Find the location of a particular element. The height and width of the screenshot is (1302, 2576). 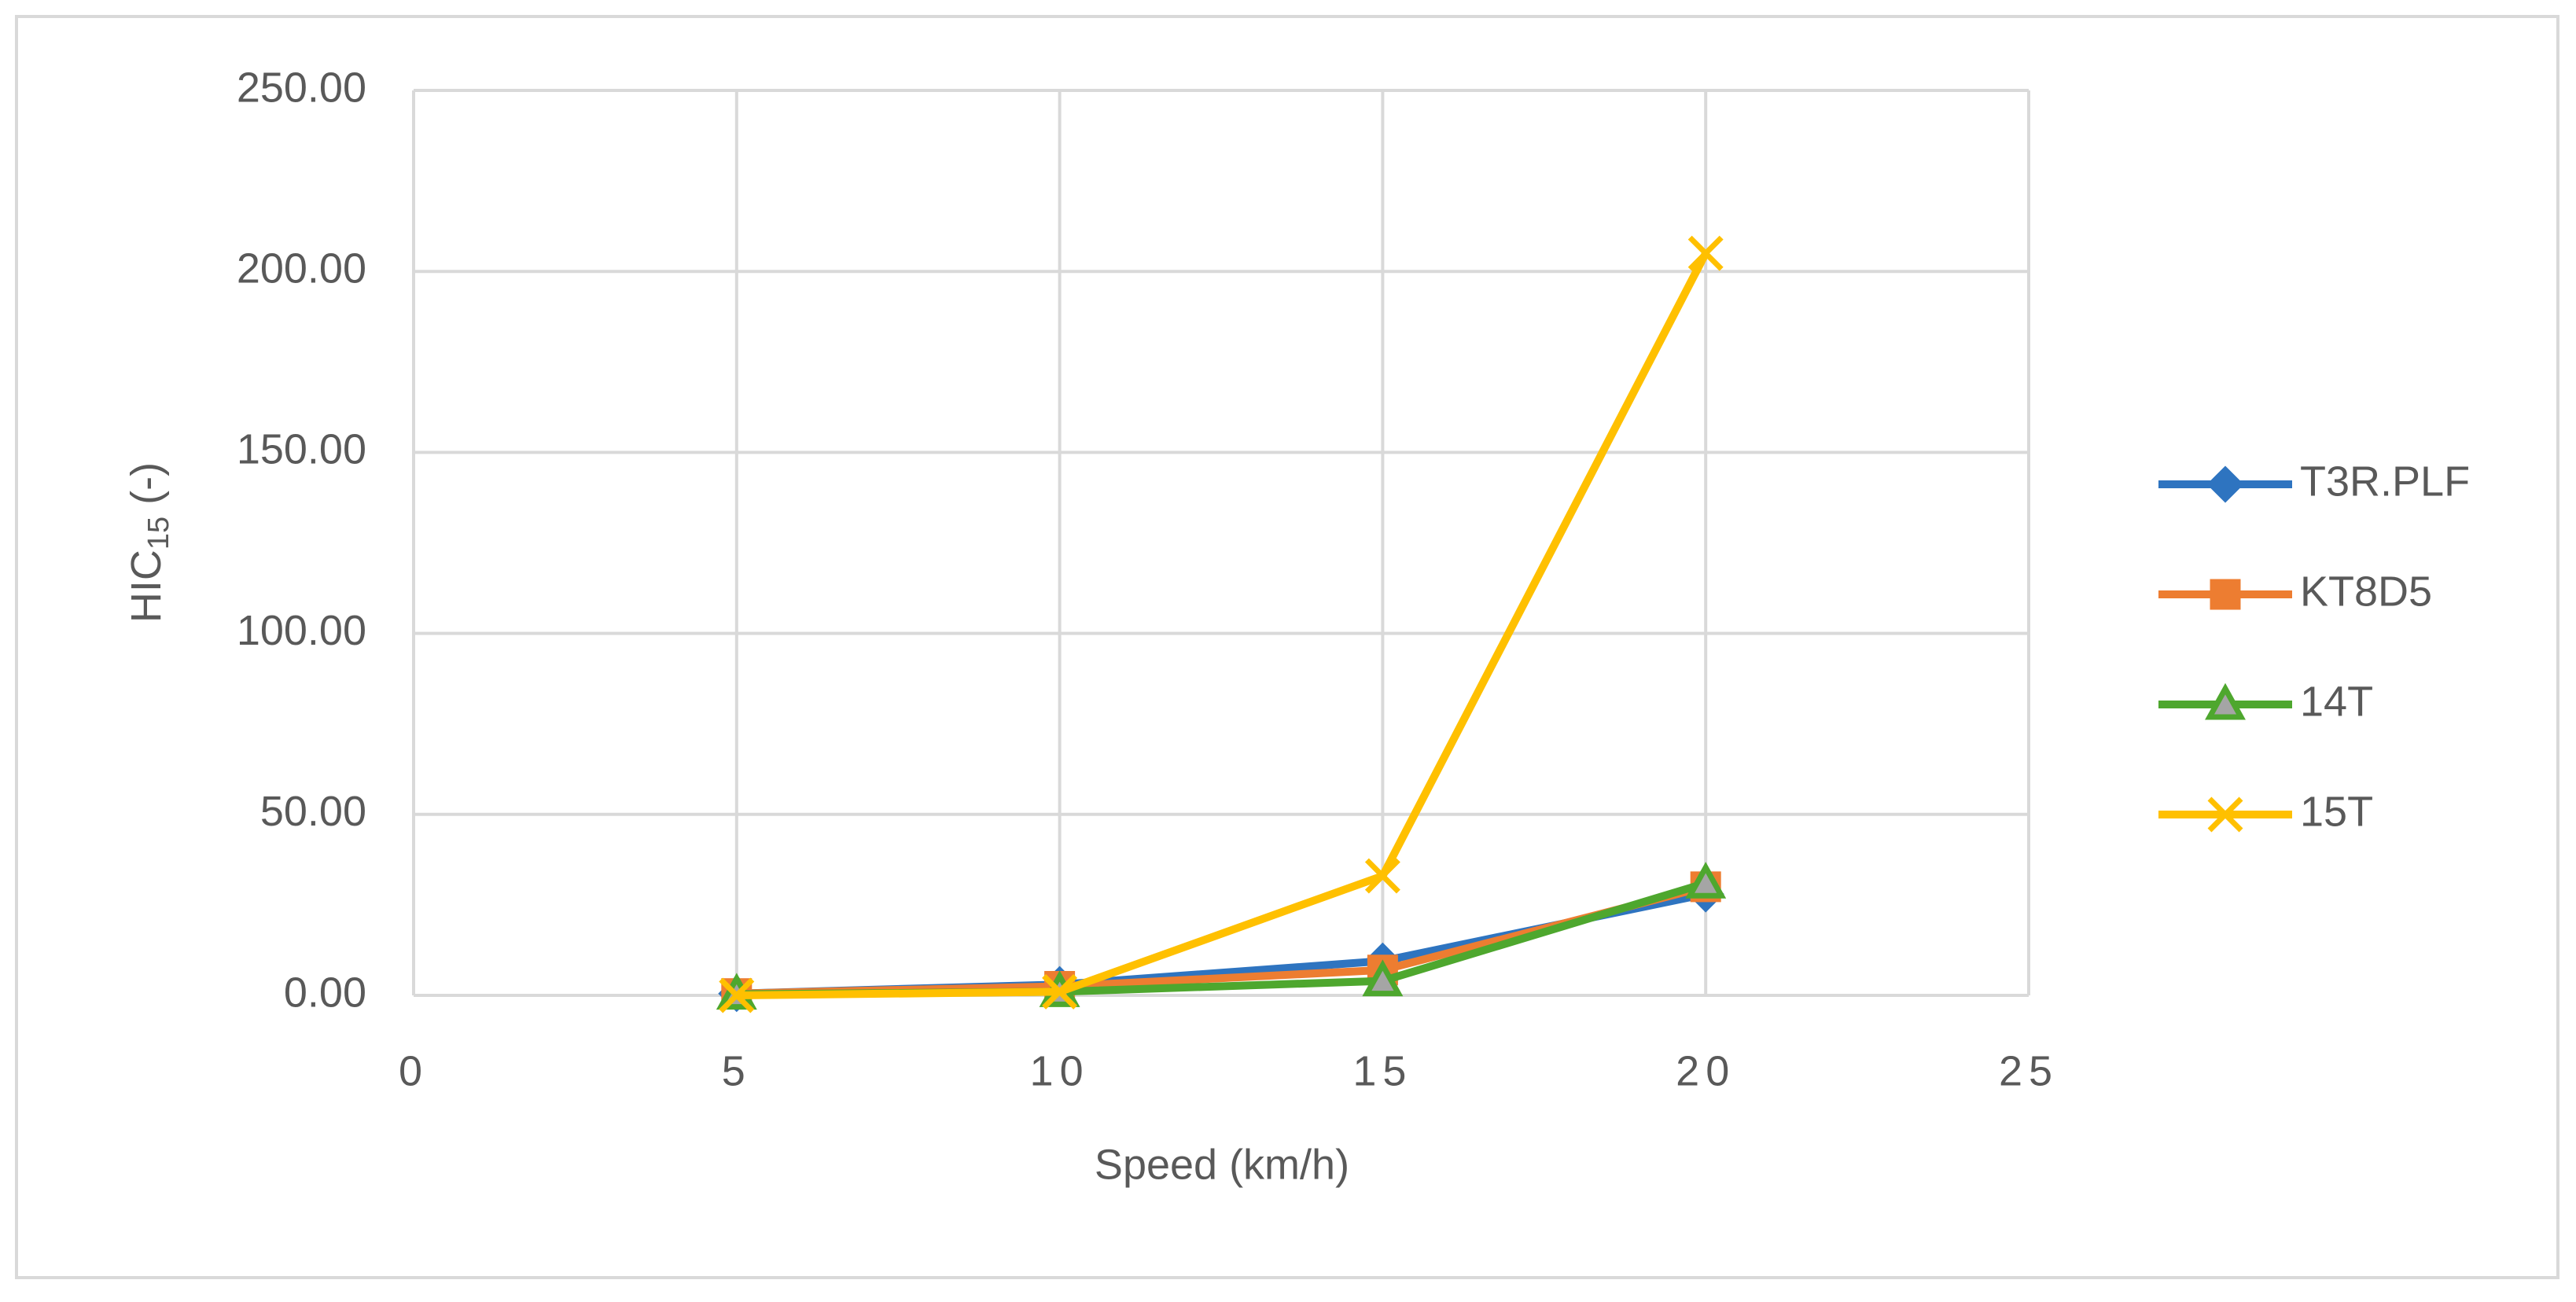

legend-item: 14T is located at coordinates (2265, 702).